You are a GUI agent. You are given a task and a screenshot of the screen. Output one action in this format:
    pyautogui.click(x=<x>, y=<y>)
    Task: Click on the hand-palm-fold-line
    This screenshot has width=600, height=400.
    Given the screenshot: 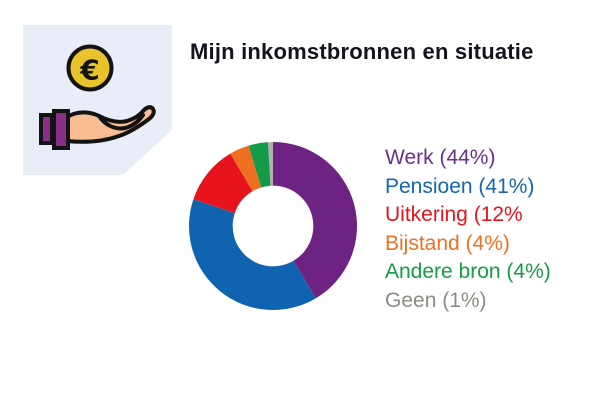 What is the action you would take?
    pyautogui.click(x=121, y=122)
    